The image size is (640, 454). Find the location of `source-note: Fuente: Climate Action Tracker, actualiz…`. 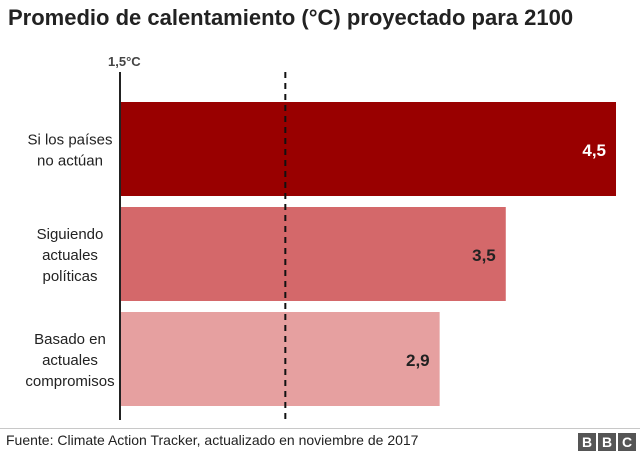

source-note: Fuente: Climate Action Tracker, actualiz… is located at coordinates (212, 440).